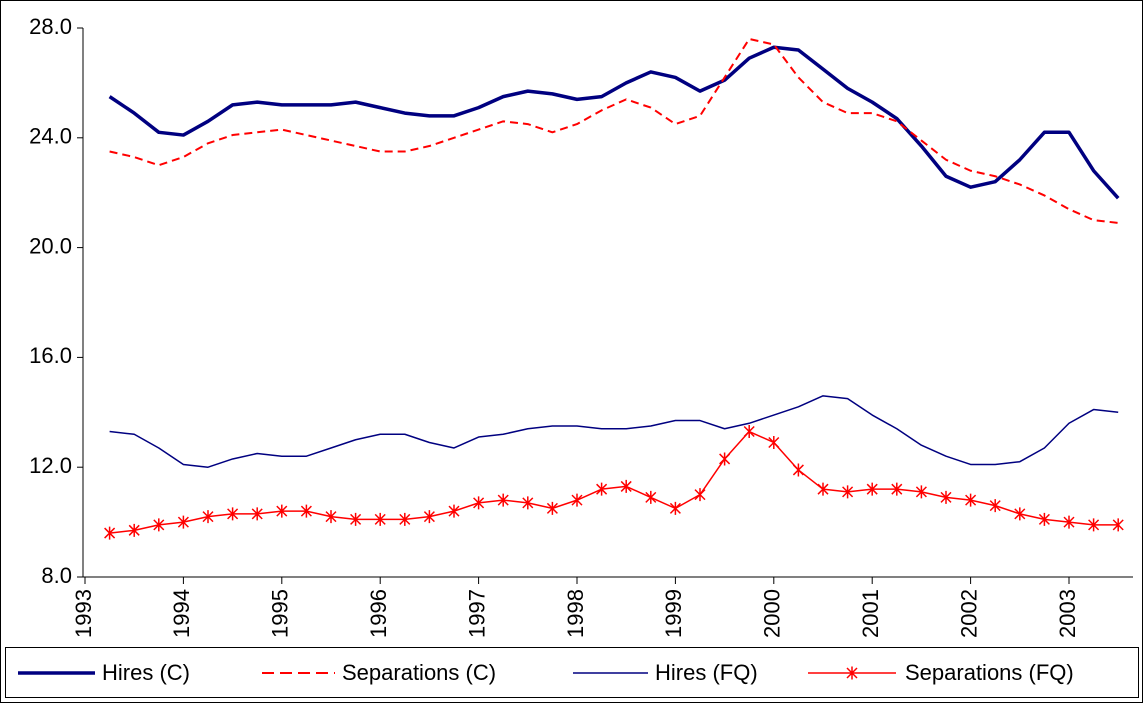 This screenshot has width=1143, height=703. What do you see at coordinates (870, 613) in the screenshot?
I see `x-tick-label: 2001` at bounding box center [870, 613].